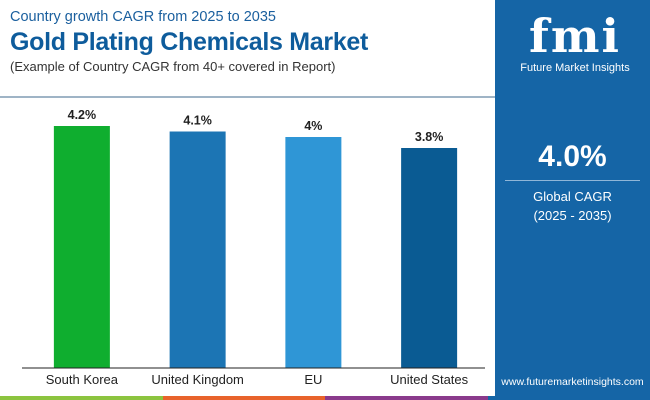  What do you see at coordinates (572, 196) in the screenshot?
I see `global-cagr-label: Global CAGR` at bounding box center [572, 196].